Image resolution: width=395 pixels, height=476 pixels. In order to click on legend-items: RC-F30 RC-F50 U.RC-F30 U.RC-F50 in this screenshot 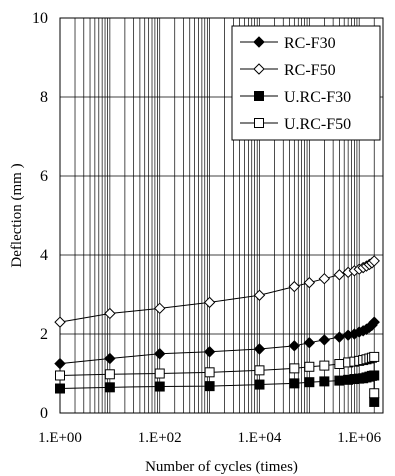, I will do `click(295, 84)`.